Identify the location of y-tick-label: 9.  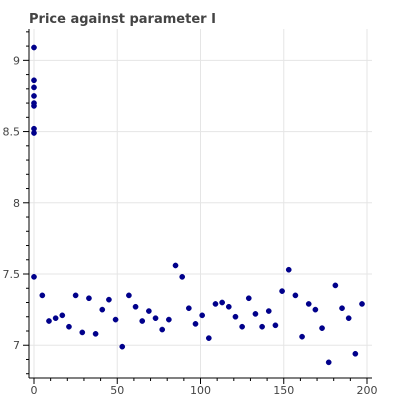
(16, 60).